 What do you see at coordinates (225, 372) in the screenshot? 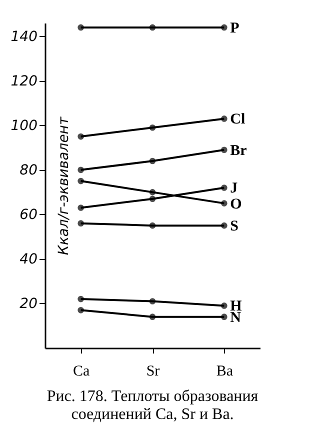
I see `x-tick-label: Ba` at bounding box center [225, 372].